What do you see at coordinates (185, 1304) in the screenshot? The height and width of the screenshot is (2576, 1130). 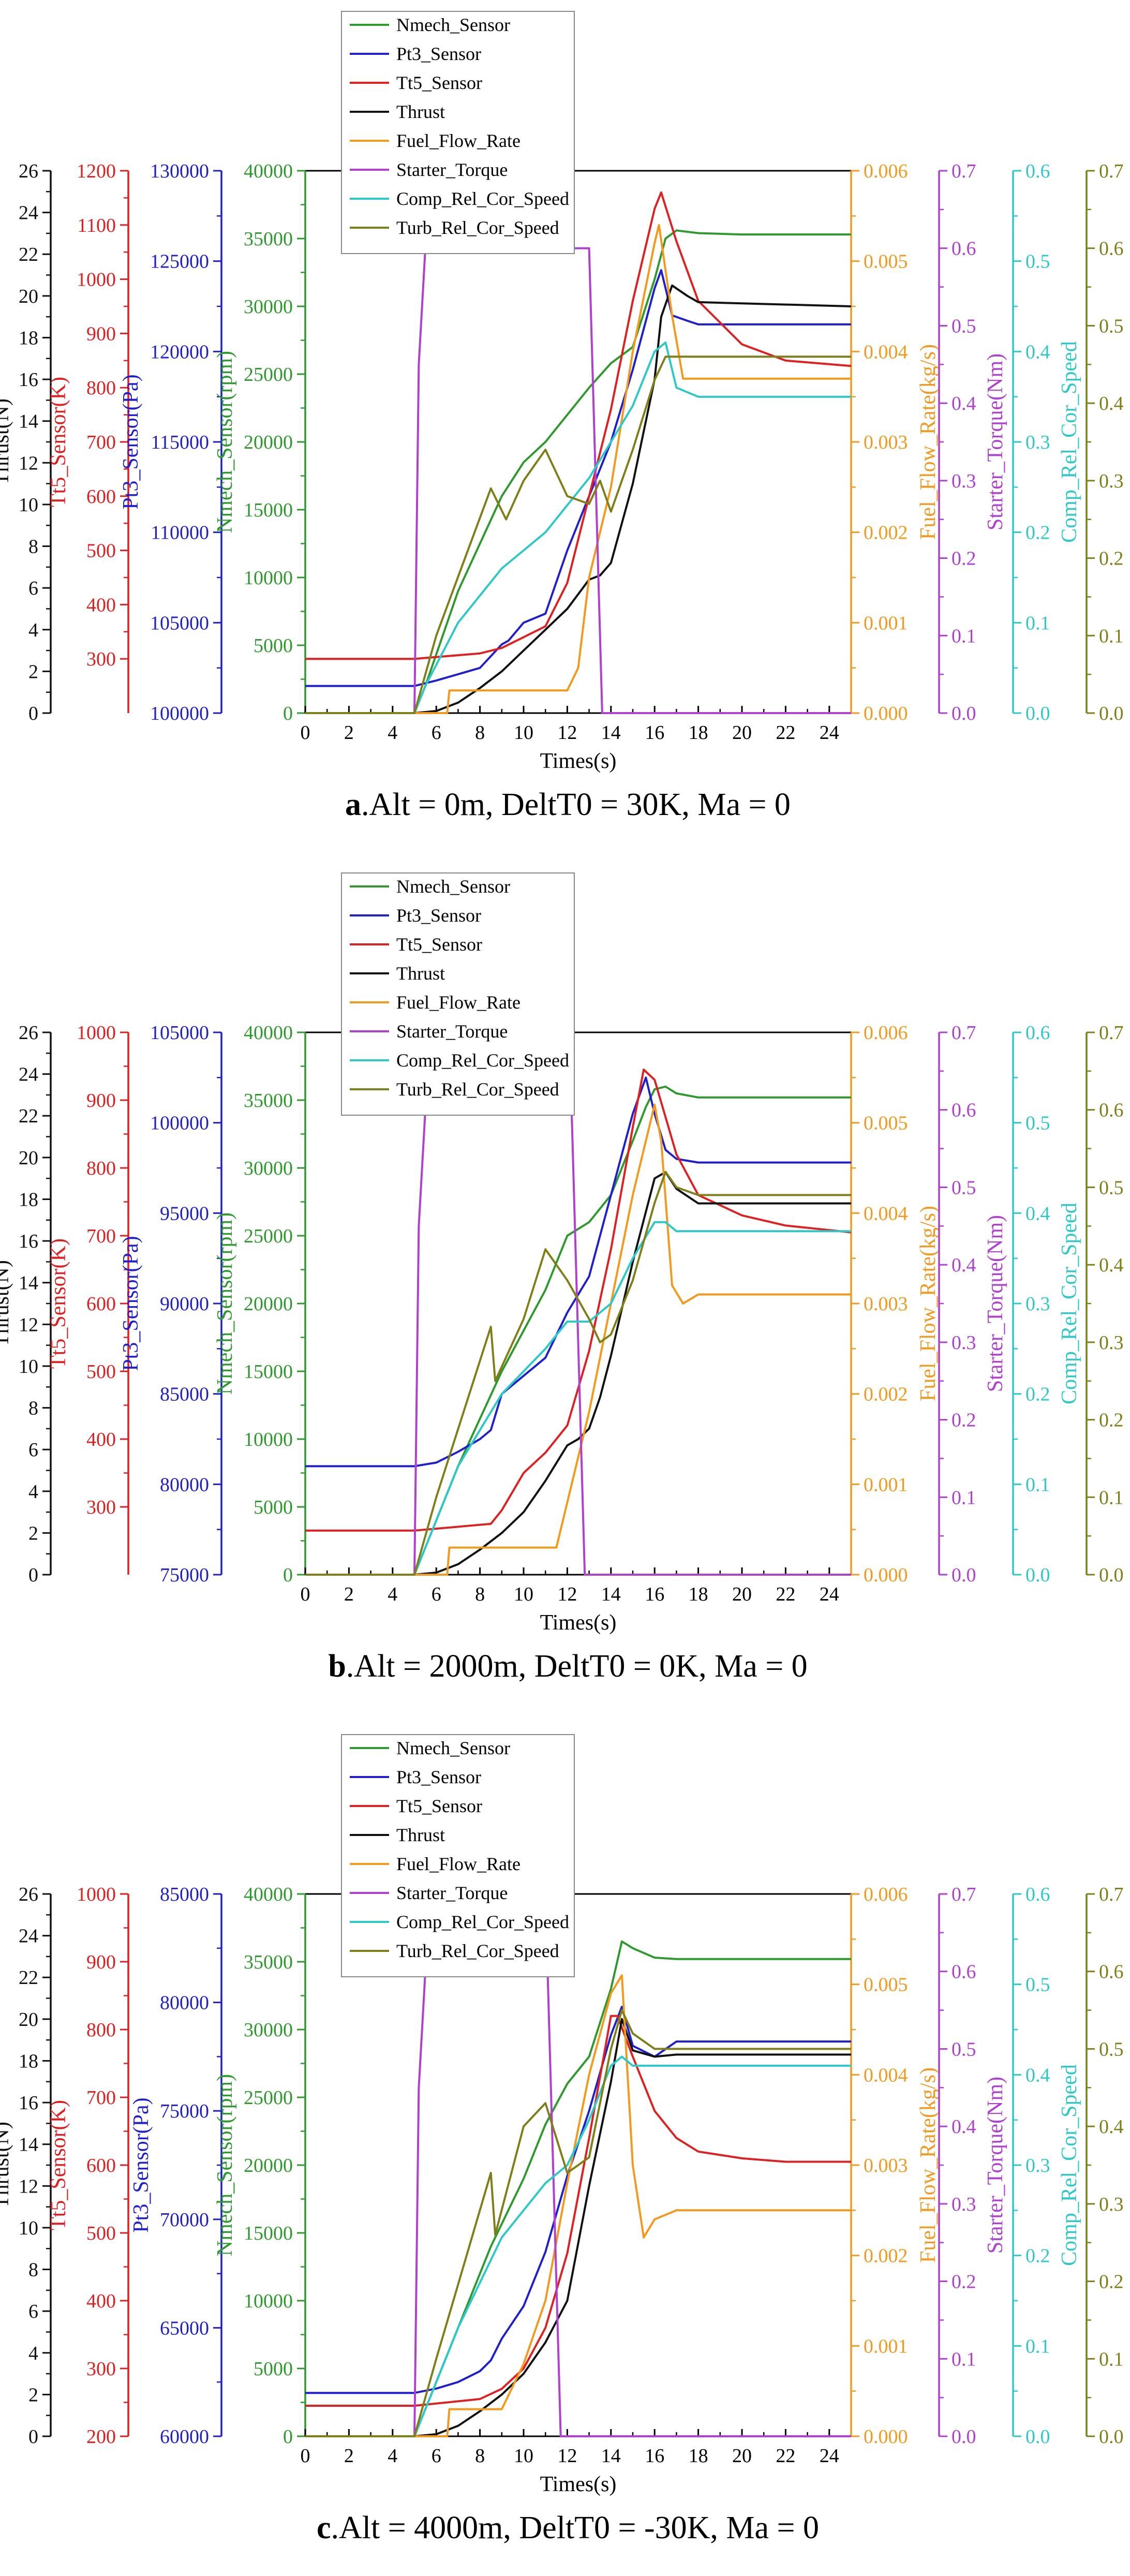 I see `tick-label-pt3: 90000` at bounding box center [185, 1304].